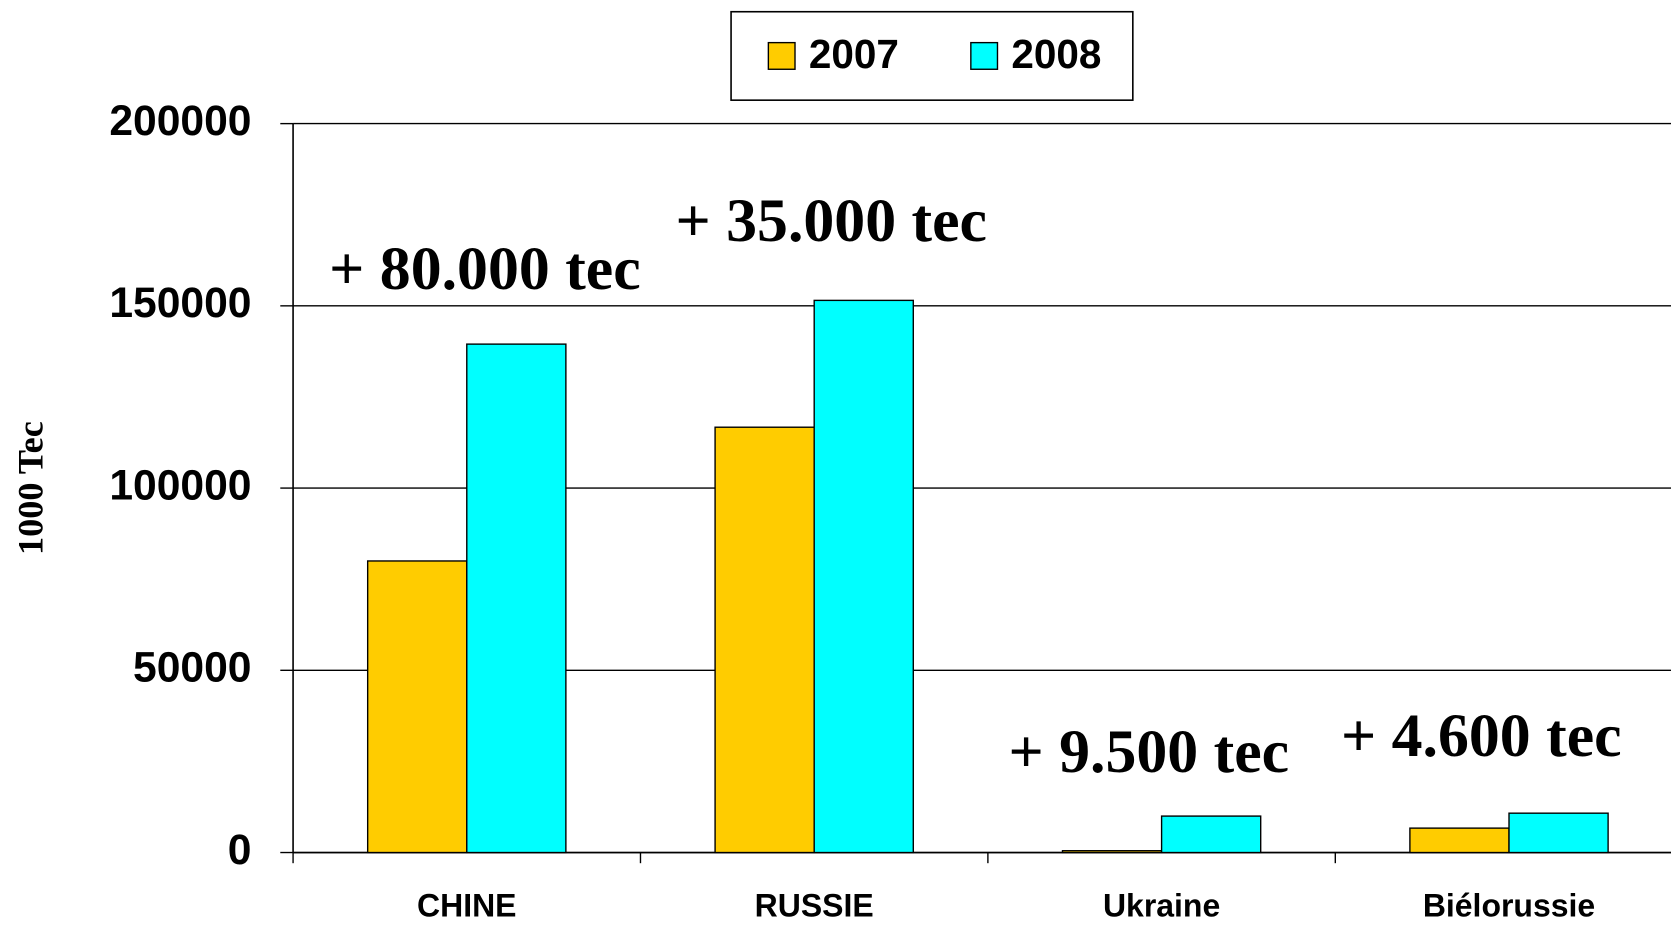  I want to click on legend-label: 2007, so click(854, 54).